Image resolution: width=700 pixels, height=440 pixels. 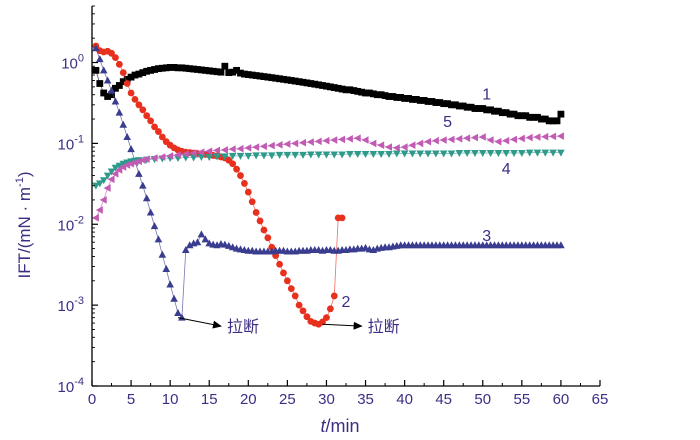 What do you see at coordinates (522, 399) in the screenshot?
I see `x-tick-label: 55` at bounding box center [522, 399].